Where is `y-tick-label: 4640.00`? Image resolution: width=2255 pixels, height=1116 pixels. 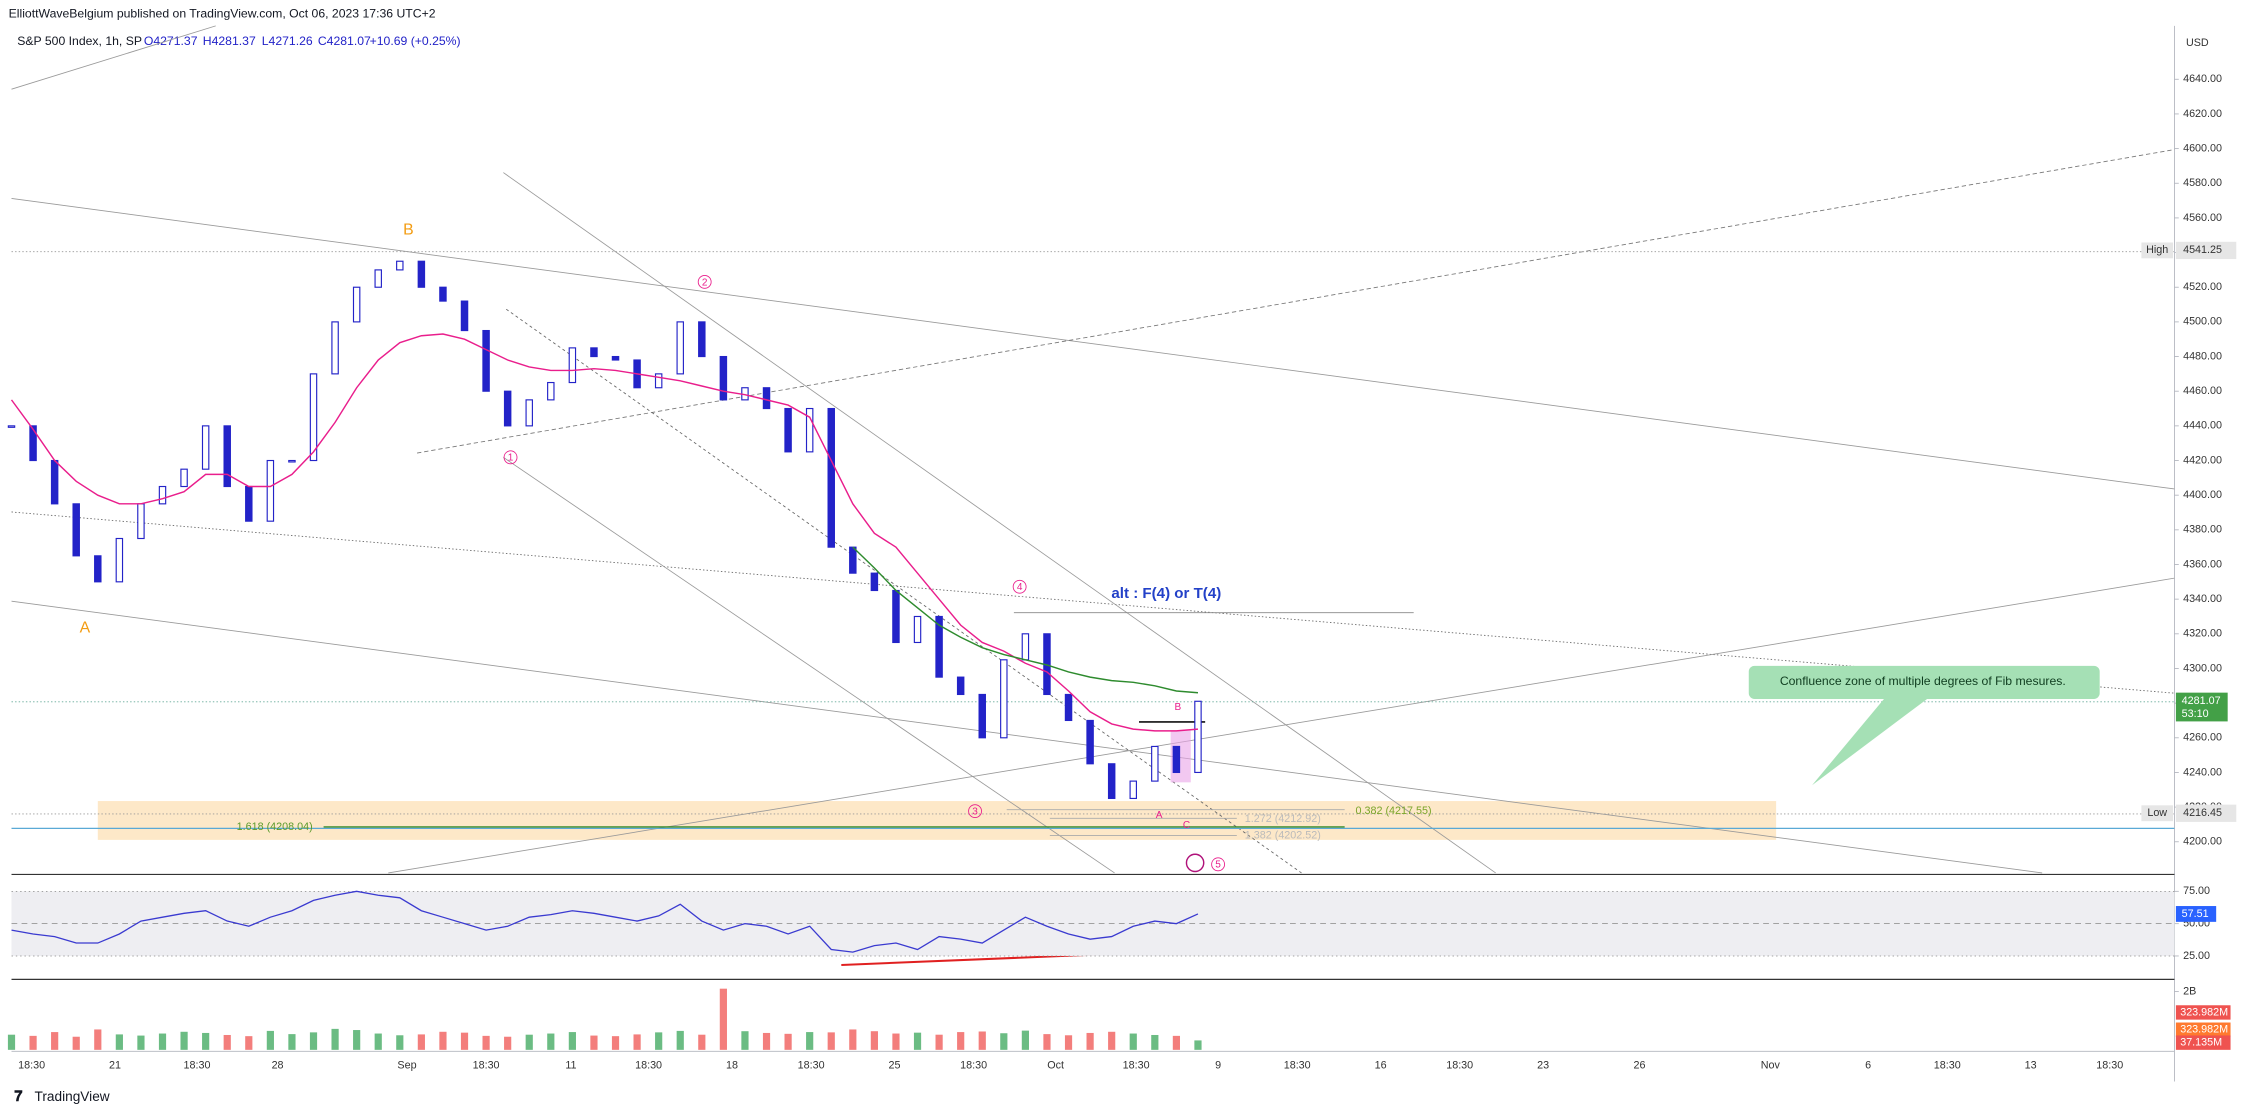
y-tick-label: 4640.00 is located at coordinates (2202, 79).